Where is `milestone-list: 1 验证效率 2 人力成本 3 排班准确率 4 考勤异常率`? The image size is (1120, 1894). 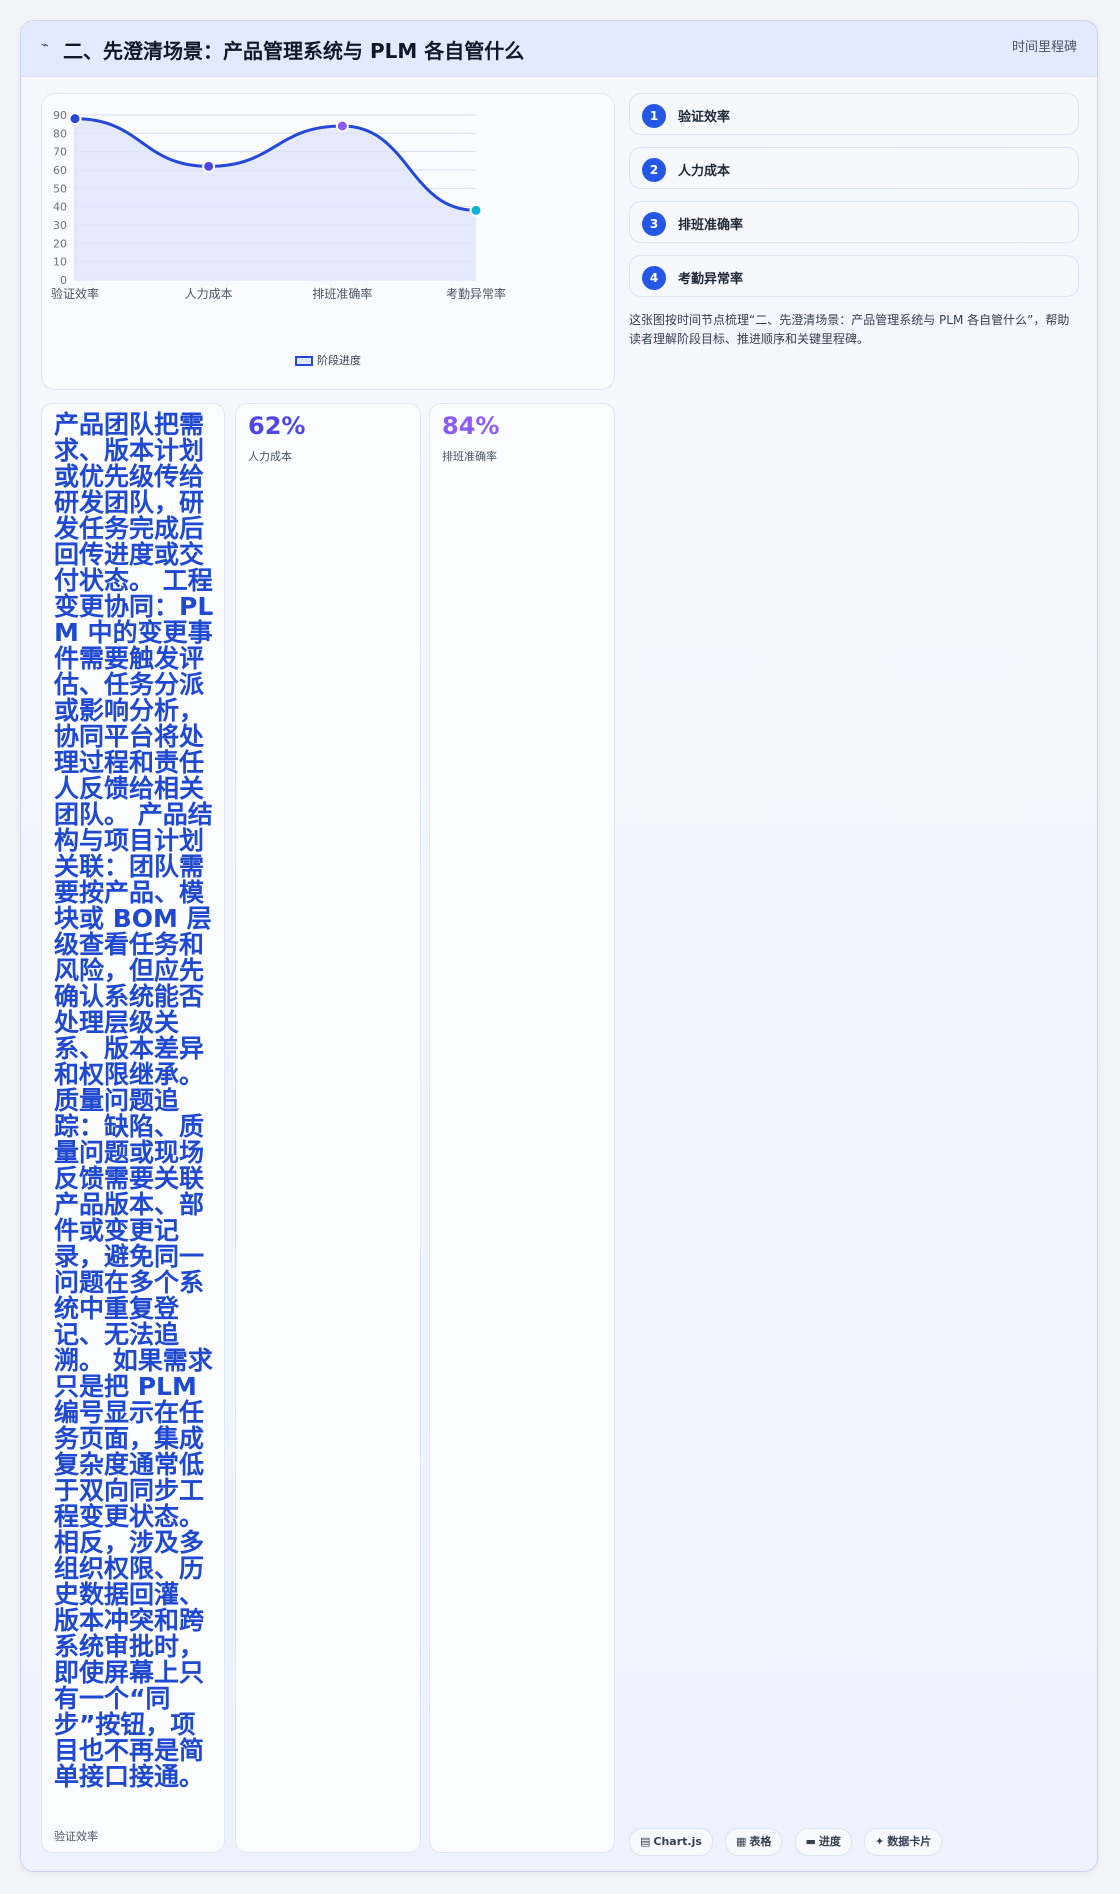
milestone-list: 1 验证效率 2 人力成本 3 排班准确率 4 考勤异常率 is located at coordinates (854, 201).